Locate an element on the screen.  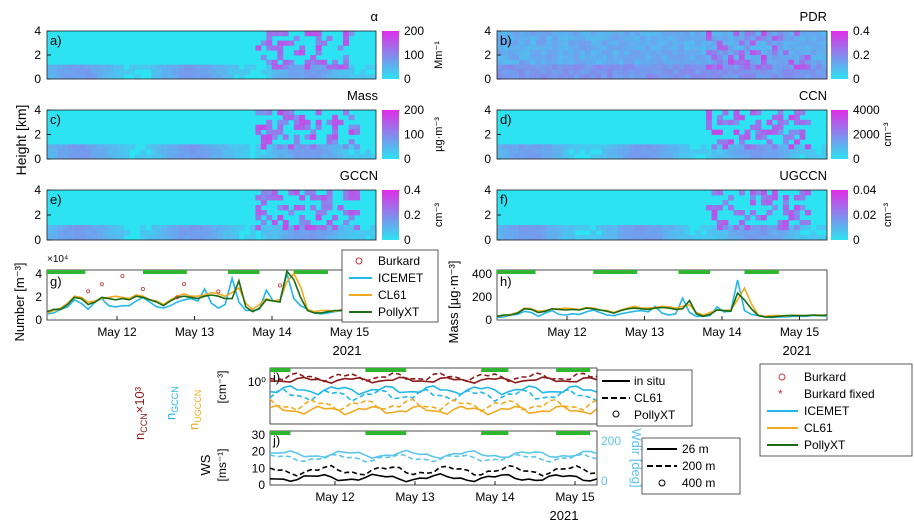
nugccn-label: nUGCCN is located at coordinates (194, 410).